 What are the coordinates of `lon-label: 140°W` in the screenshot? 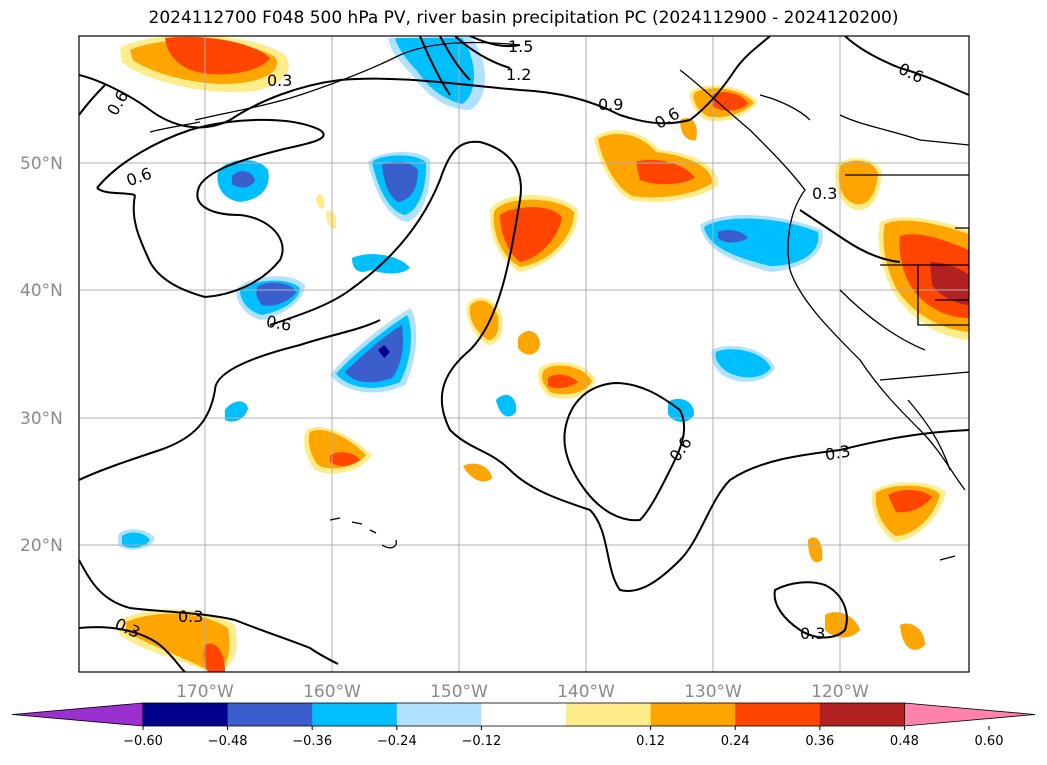 It's located at (586, 692).